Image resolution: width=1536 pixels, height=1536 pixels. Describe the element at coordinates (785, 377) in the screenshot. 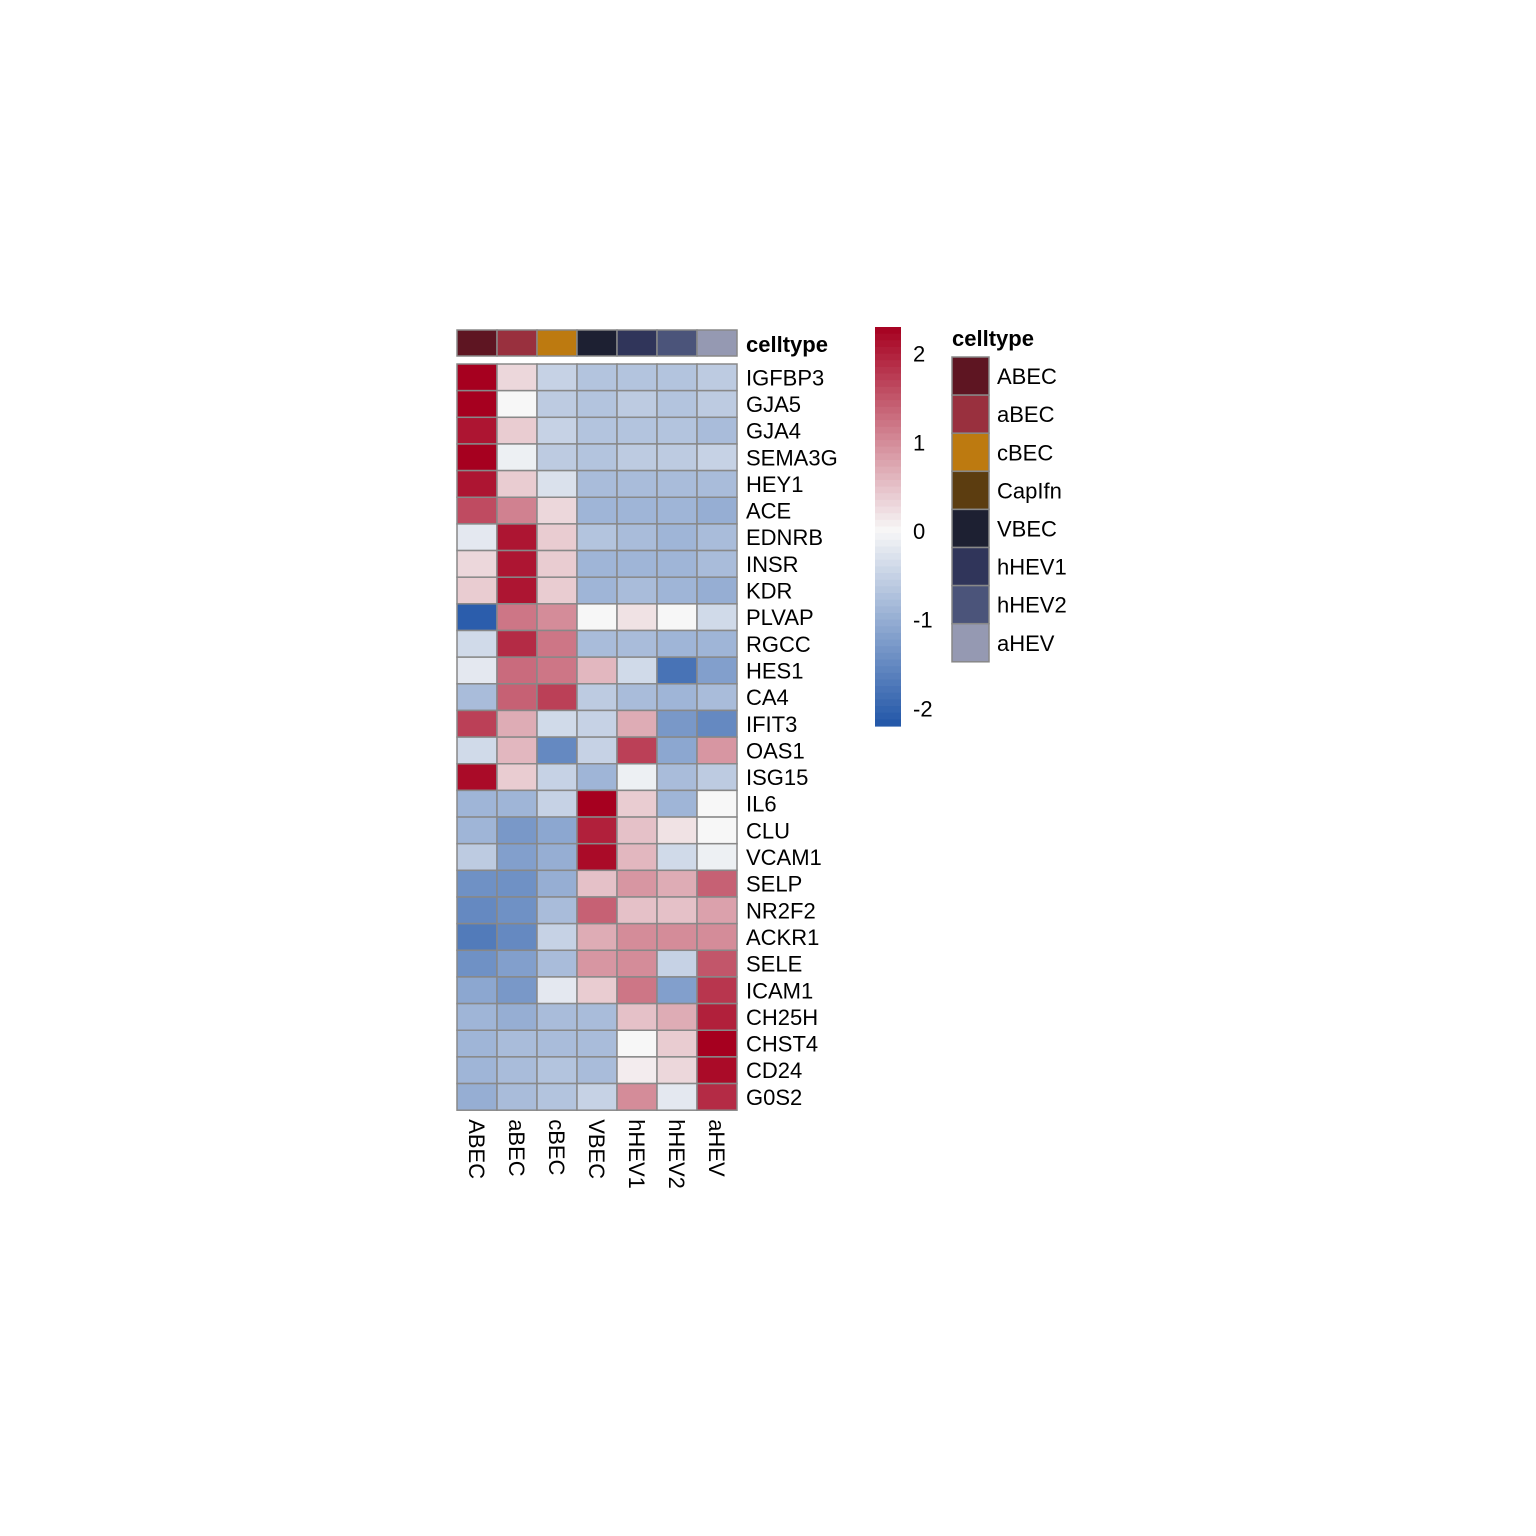

I see `row-label: IGFBP3` at that location.